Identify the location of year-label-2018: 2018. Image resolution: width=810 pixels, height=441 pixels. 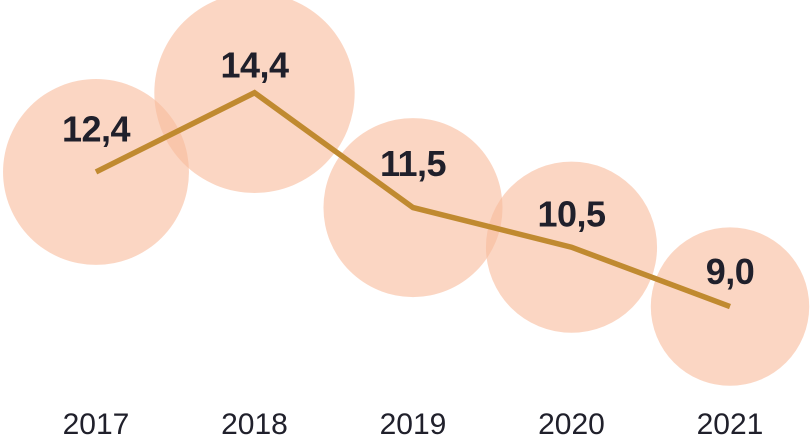
(254, 424).